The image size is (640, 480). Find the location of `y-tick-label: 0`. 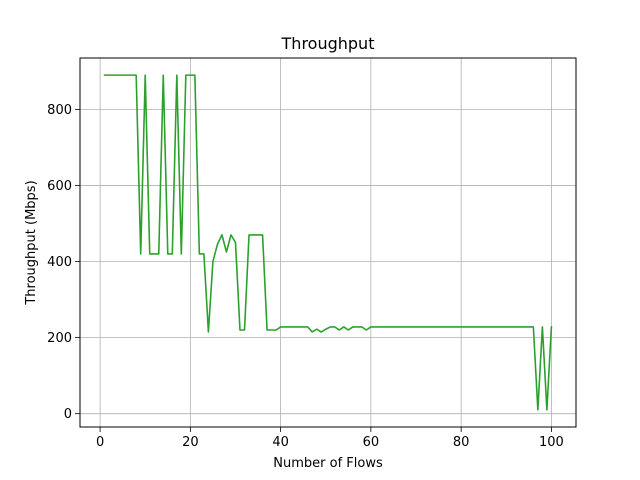

y-tick-label: 0 is located at coordinates (68, 414).